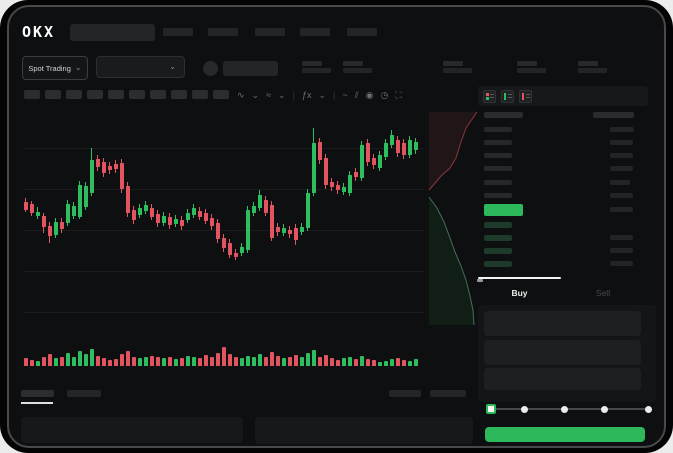 This screenshot has height=453, width=673. Describe the element at coordinates (241, 94) in the screenshot. I see `chart-type-icon: ∿` at that location.